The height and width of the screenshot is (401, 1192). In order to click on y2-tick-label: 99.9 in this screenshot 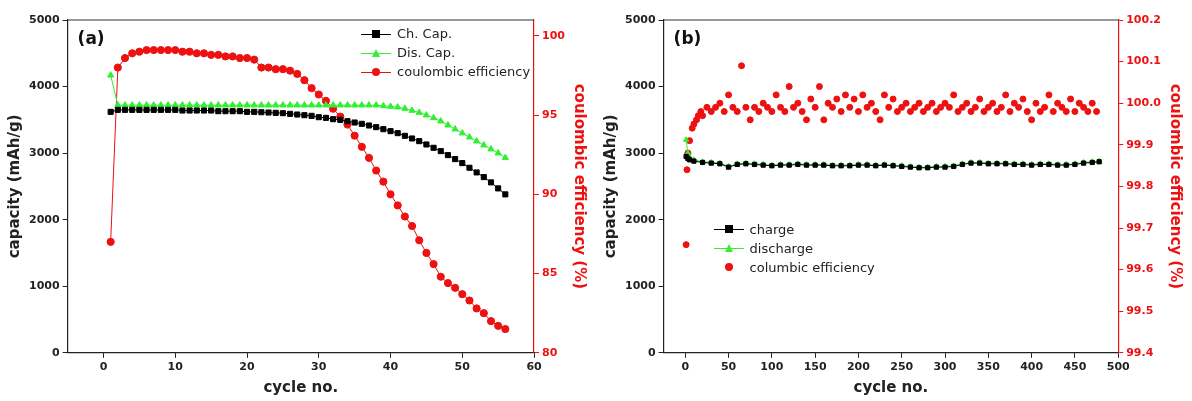, I will do `click(1140, 144)`.